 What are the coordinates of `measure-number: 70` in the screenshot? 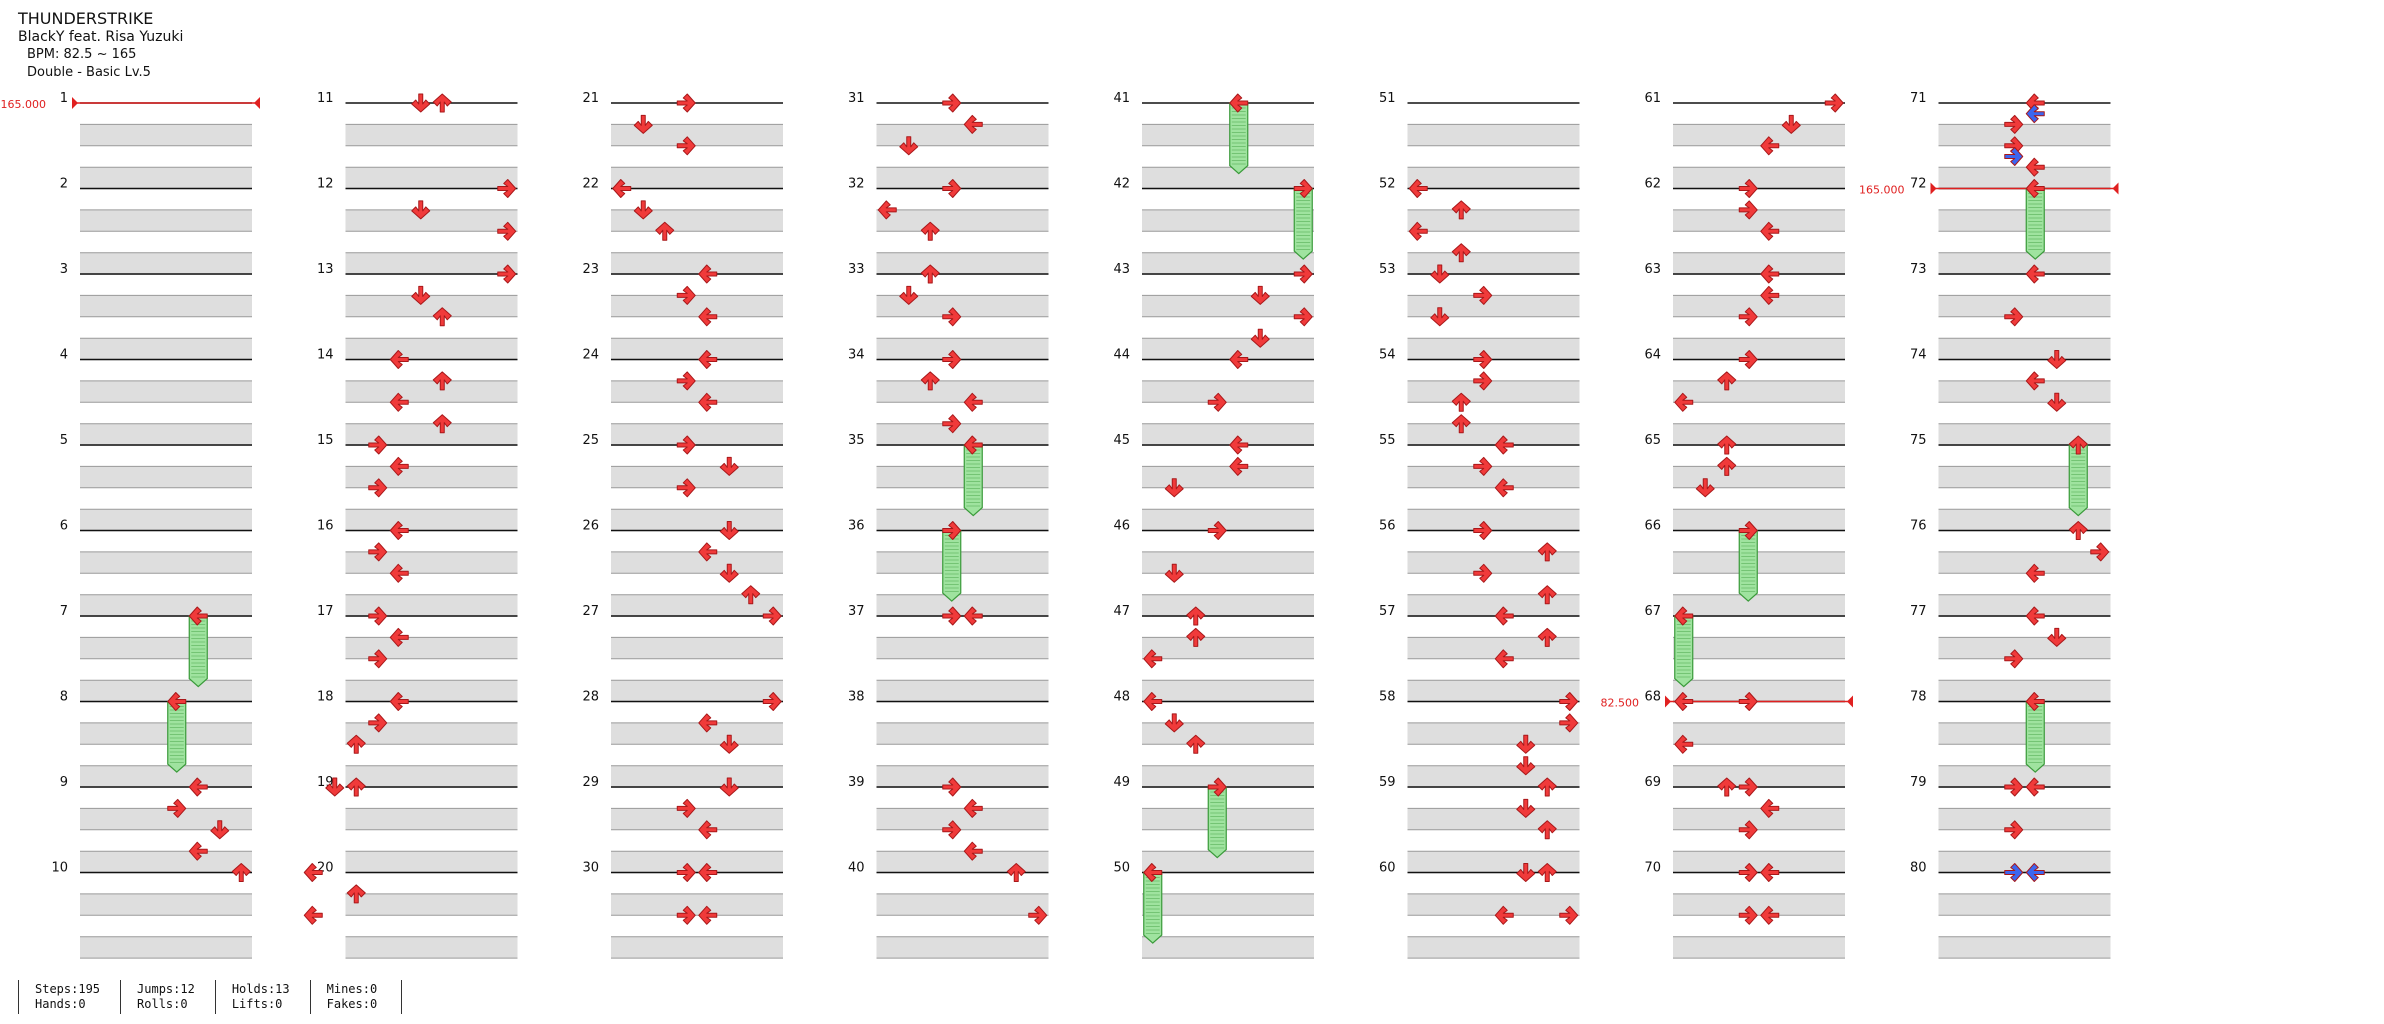 It's located at (1652, 868).